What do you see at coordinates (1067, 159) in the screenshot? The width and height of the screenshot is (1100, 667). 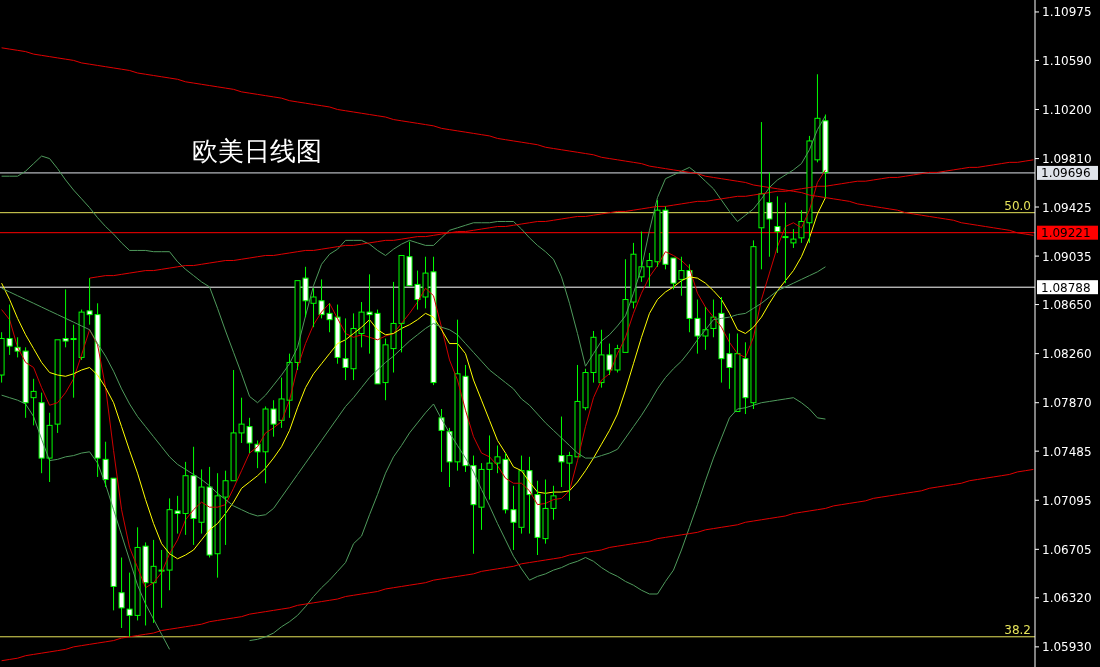 I see `y-tick-label: 1.09810` at bounding box center [1067, 159].